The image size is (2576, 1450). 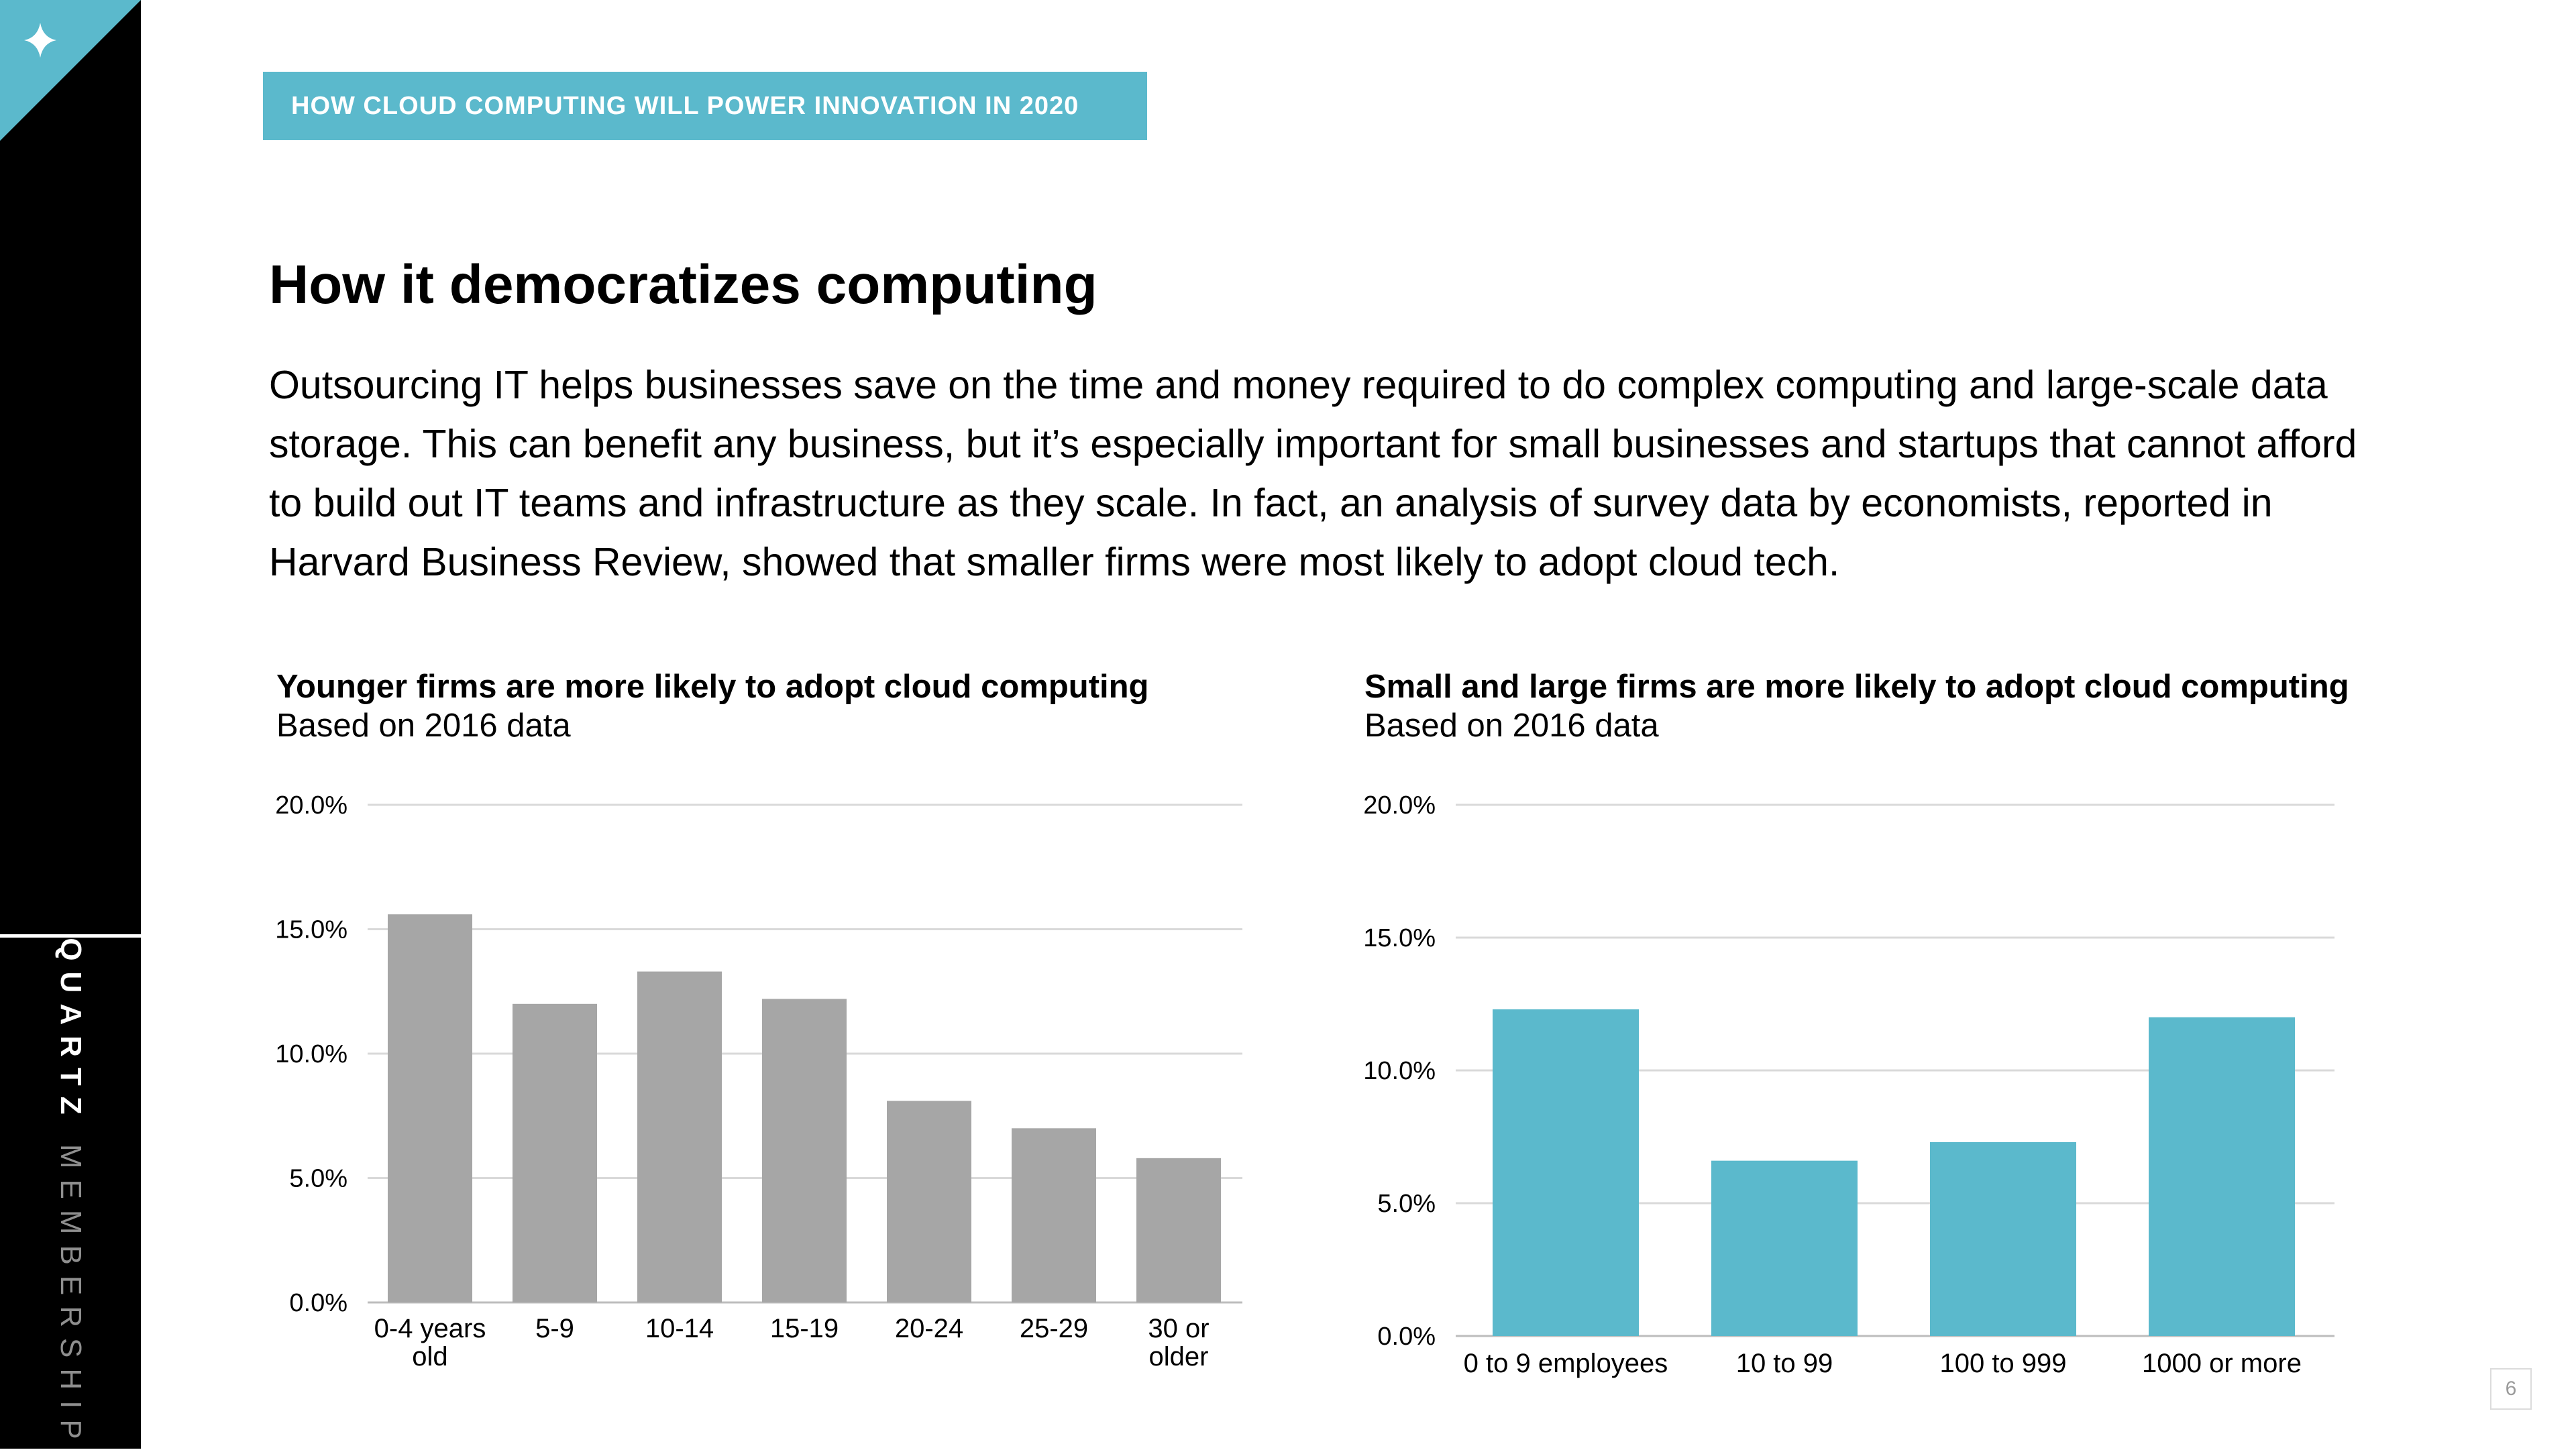 What do you see at coordinates (683, 284) in the screenshot?
I see `page-title: How it democratizes computing` at bounding box center [683, 284].